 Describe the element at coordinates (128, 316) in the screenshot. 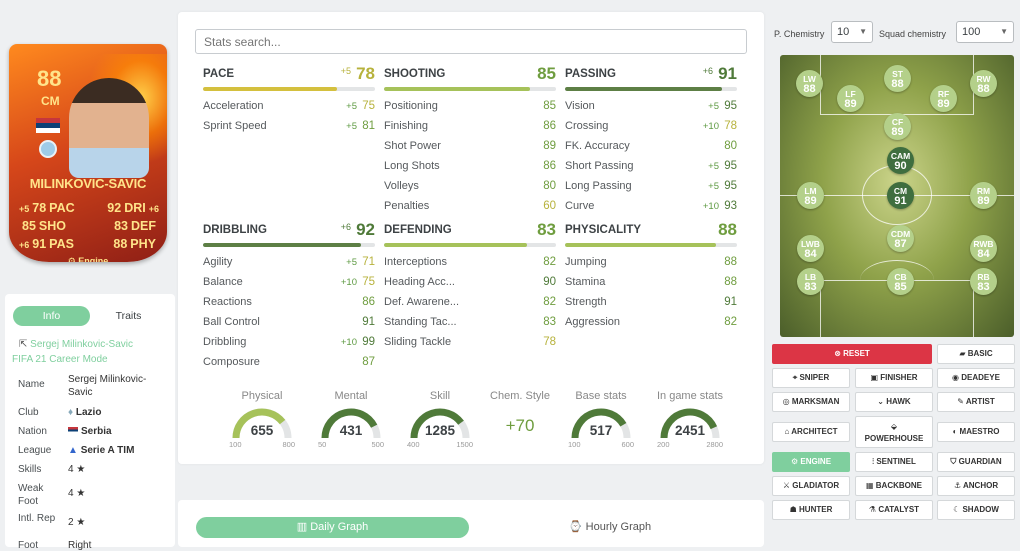

I see `tab-traits: Traits` at that location.